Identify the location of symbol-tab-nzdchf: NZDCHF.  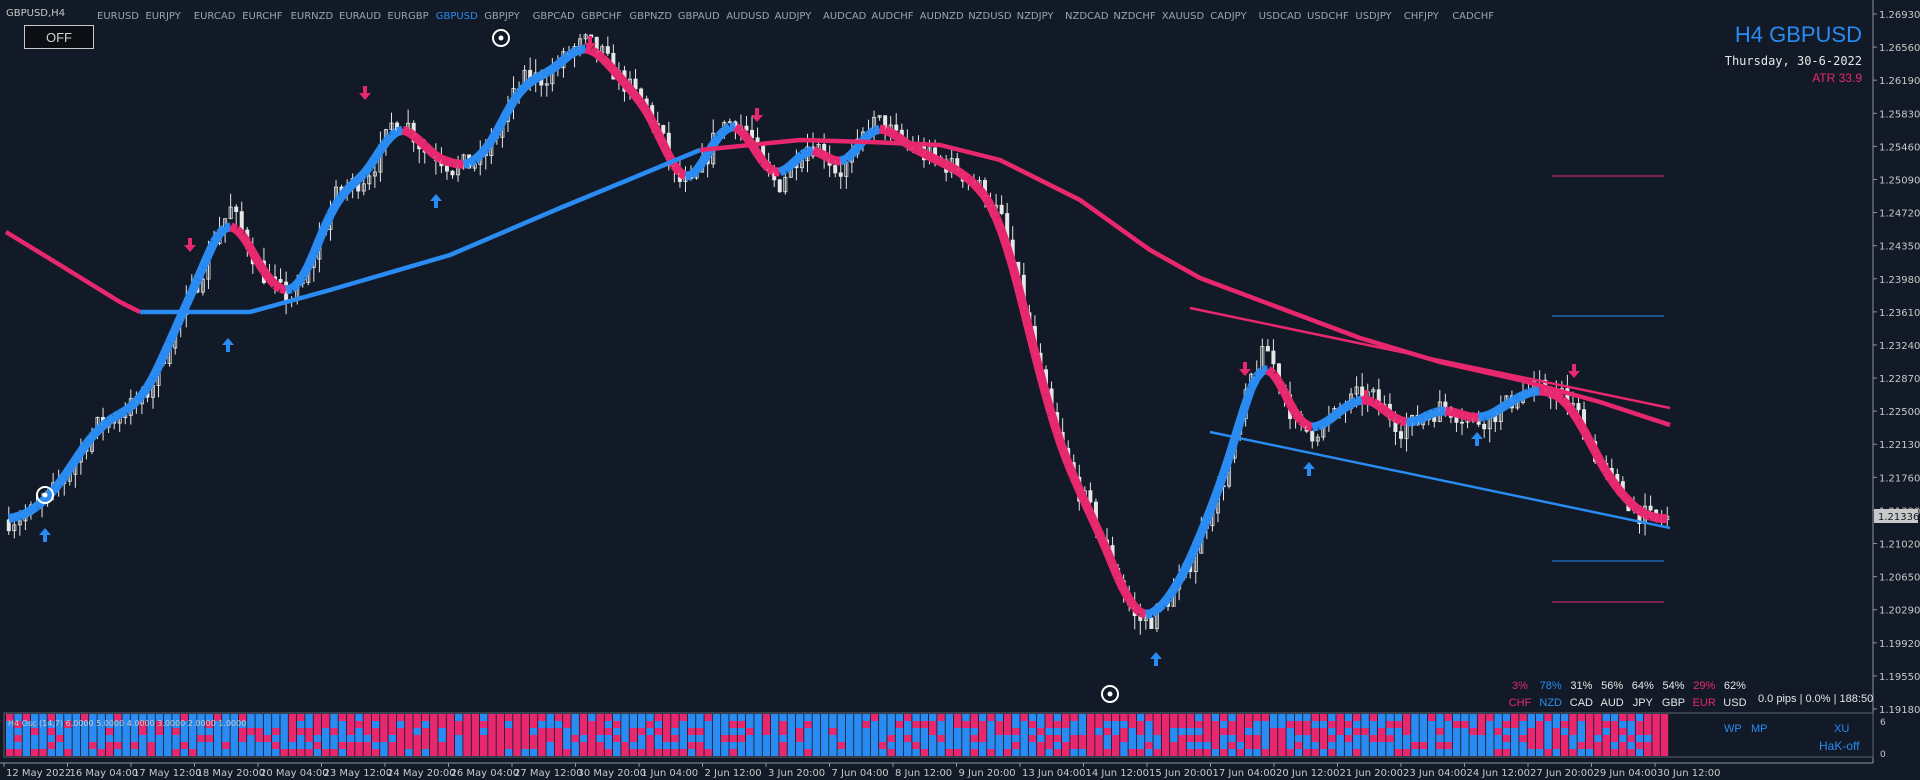
(1134, 16).